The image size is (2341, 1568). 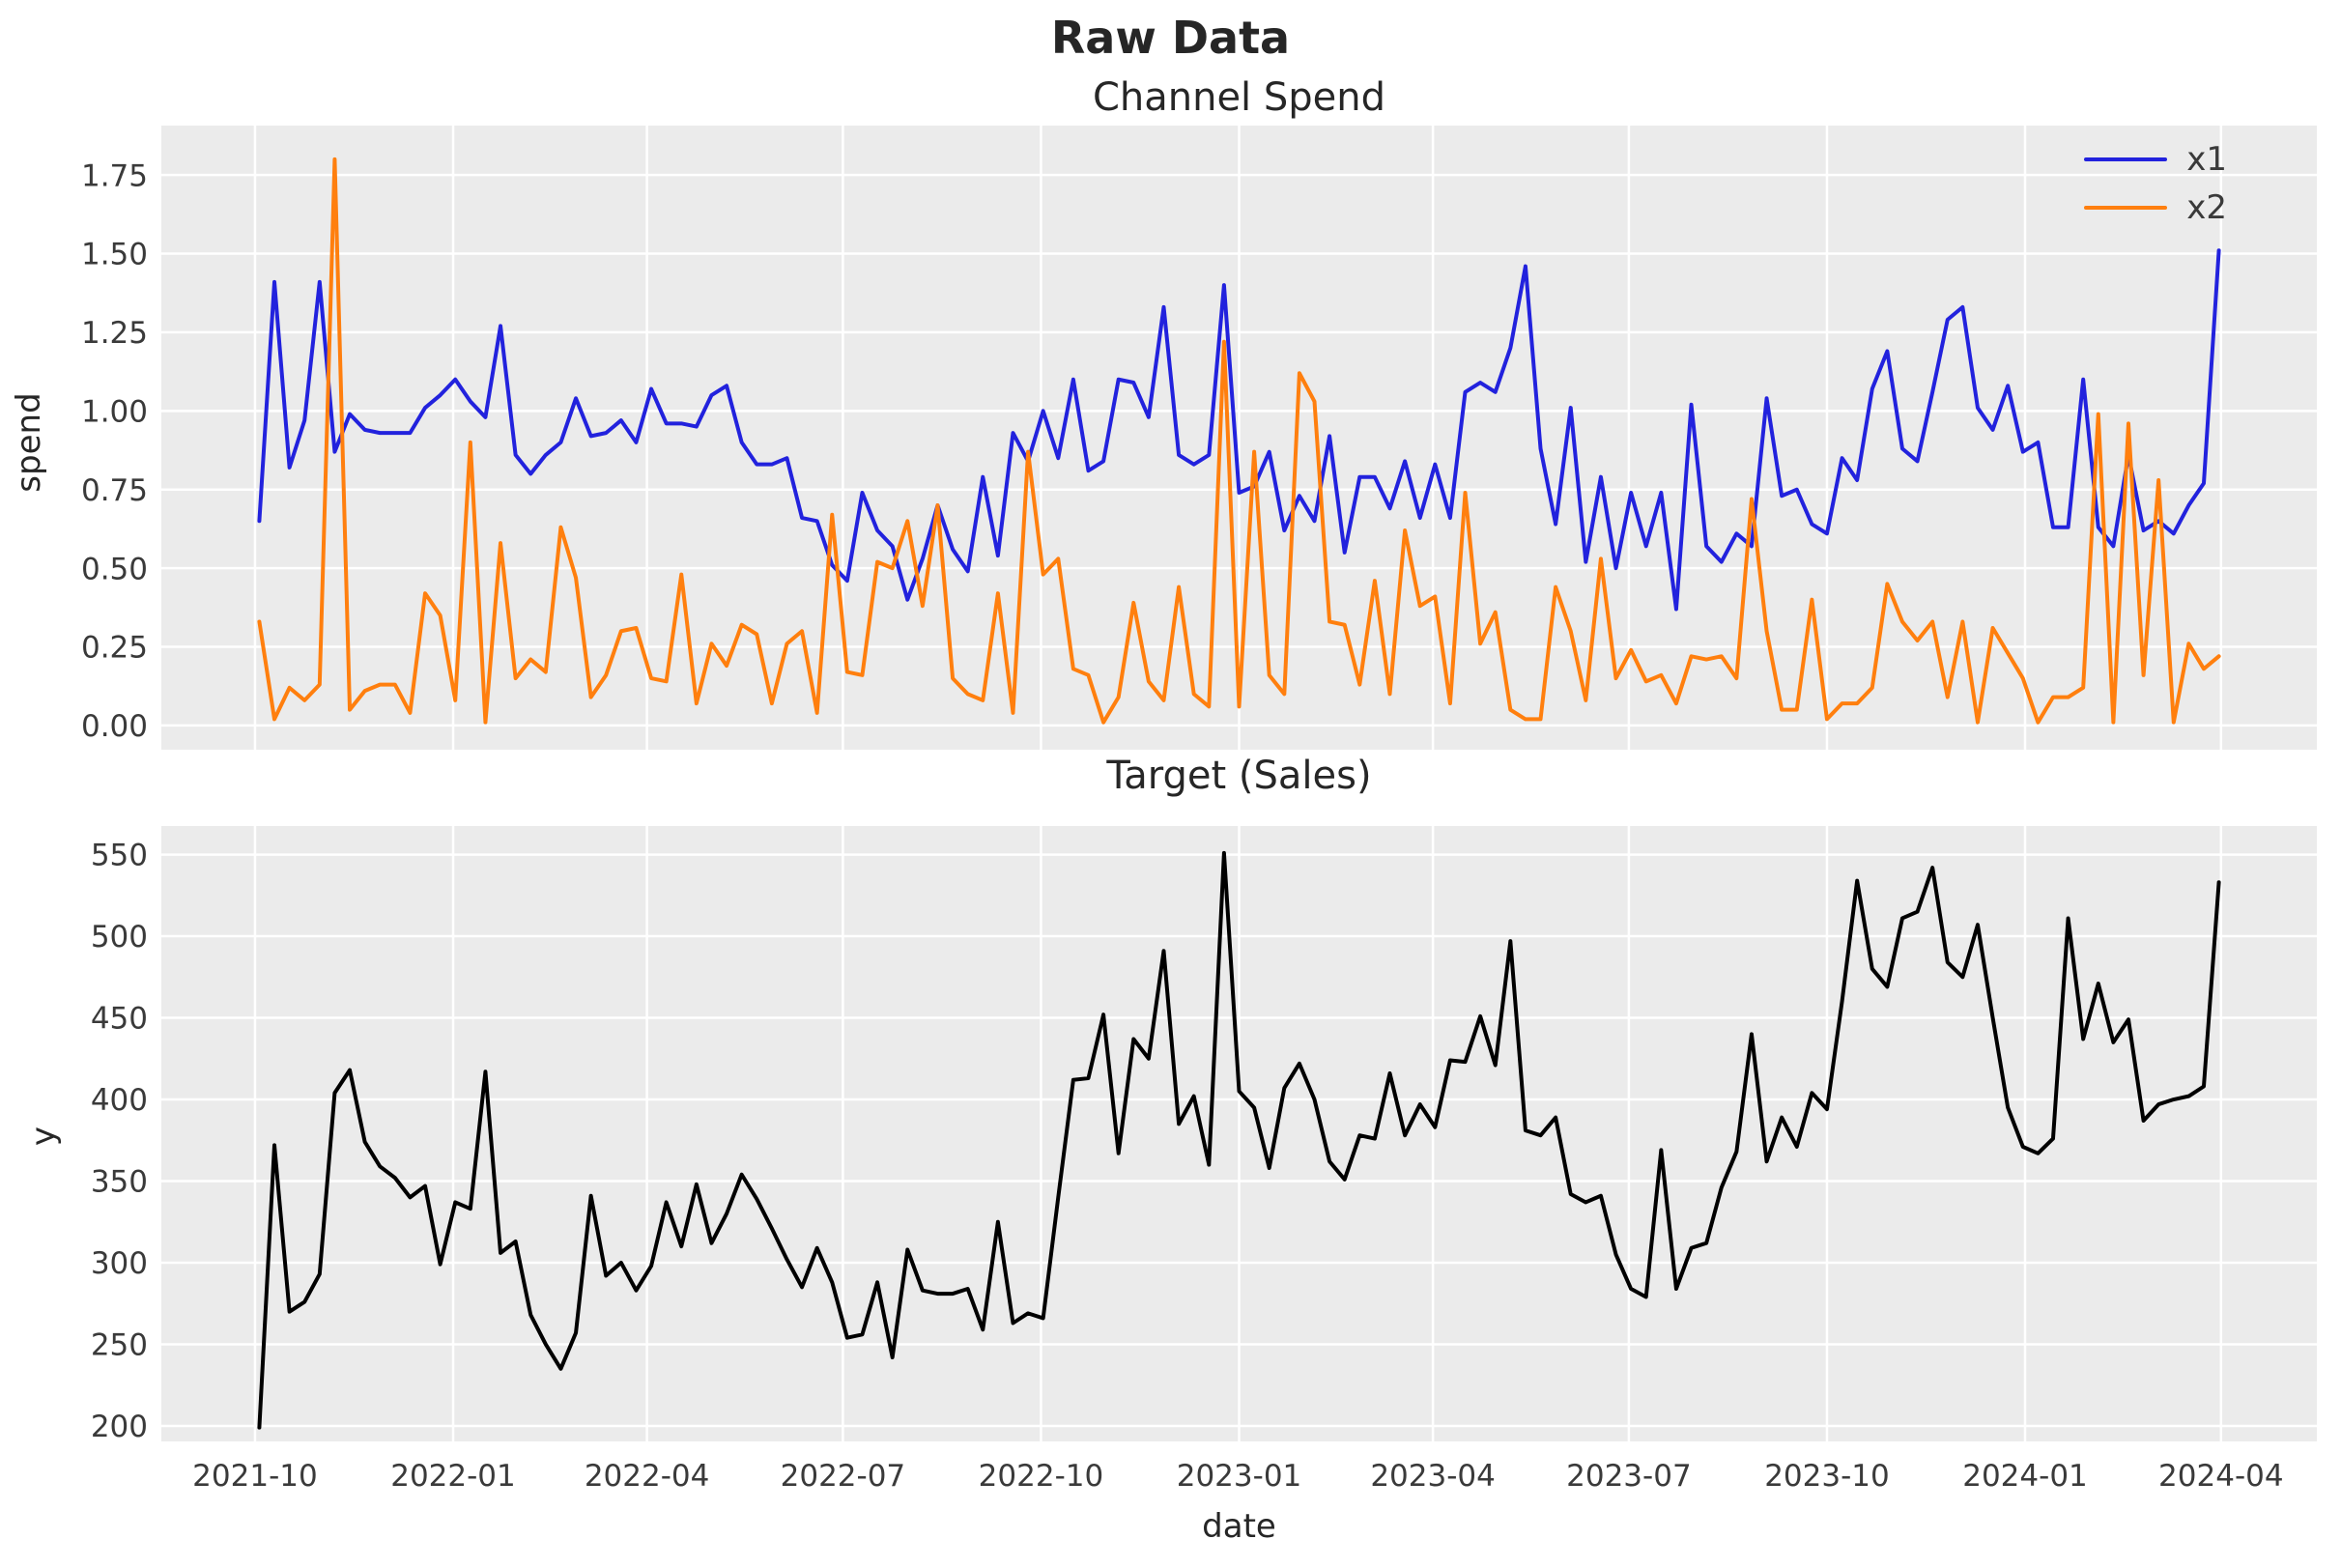 I want to click on legend-item-x1: x1, so click(x=2156, y=159).